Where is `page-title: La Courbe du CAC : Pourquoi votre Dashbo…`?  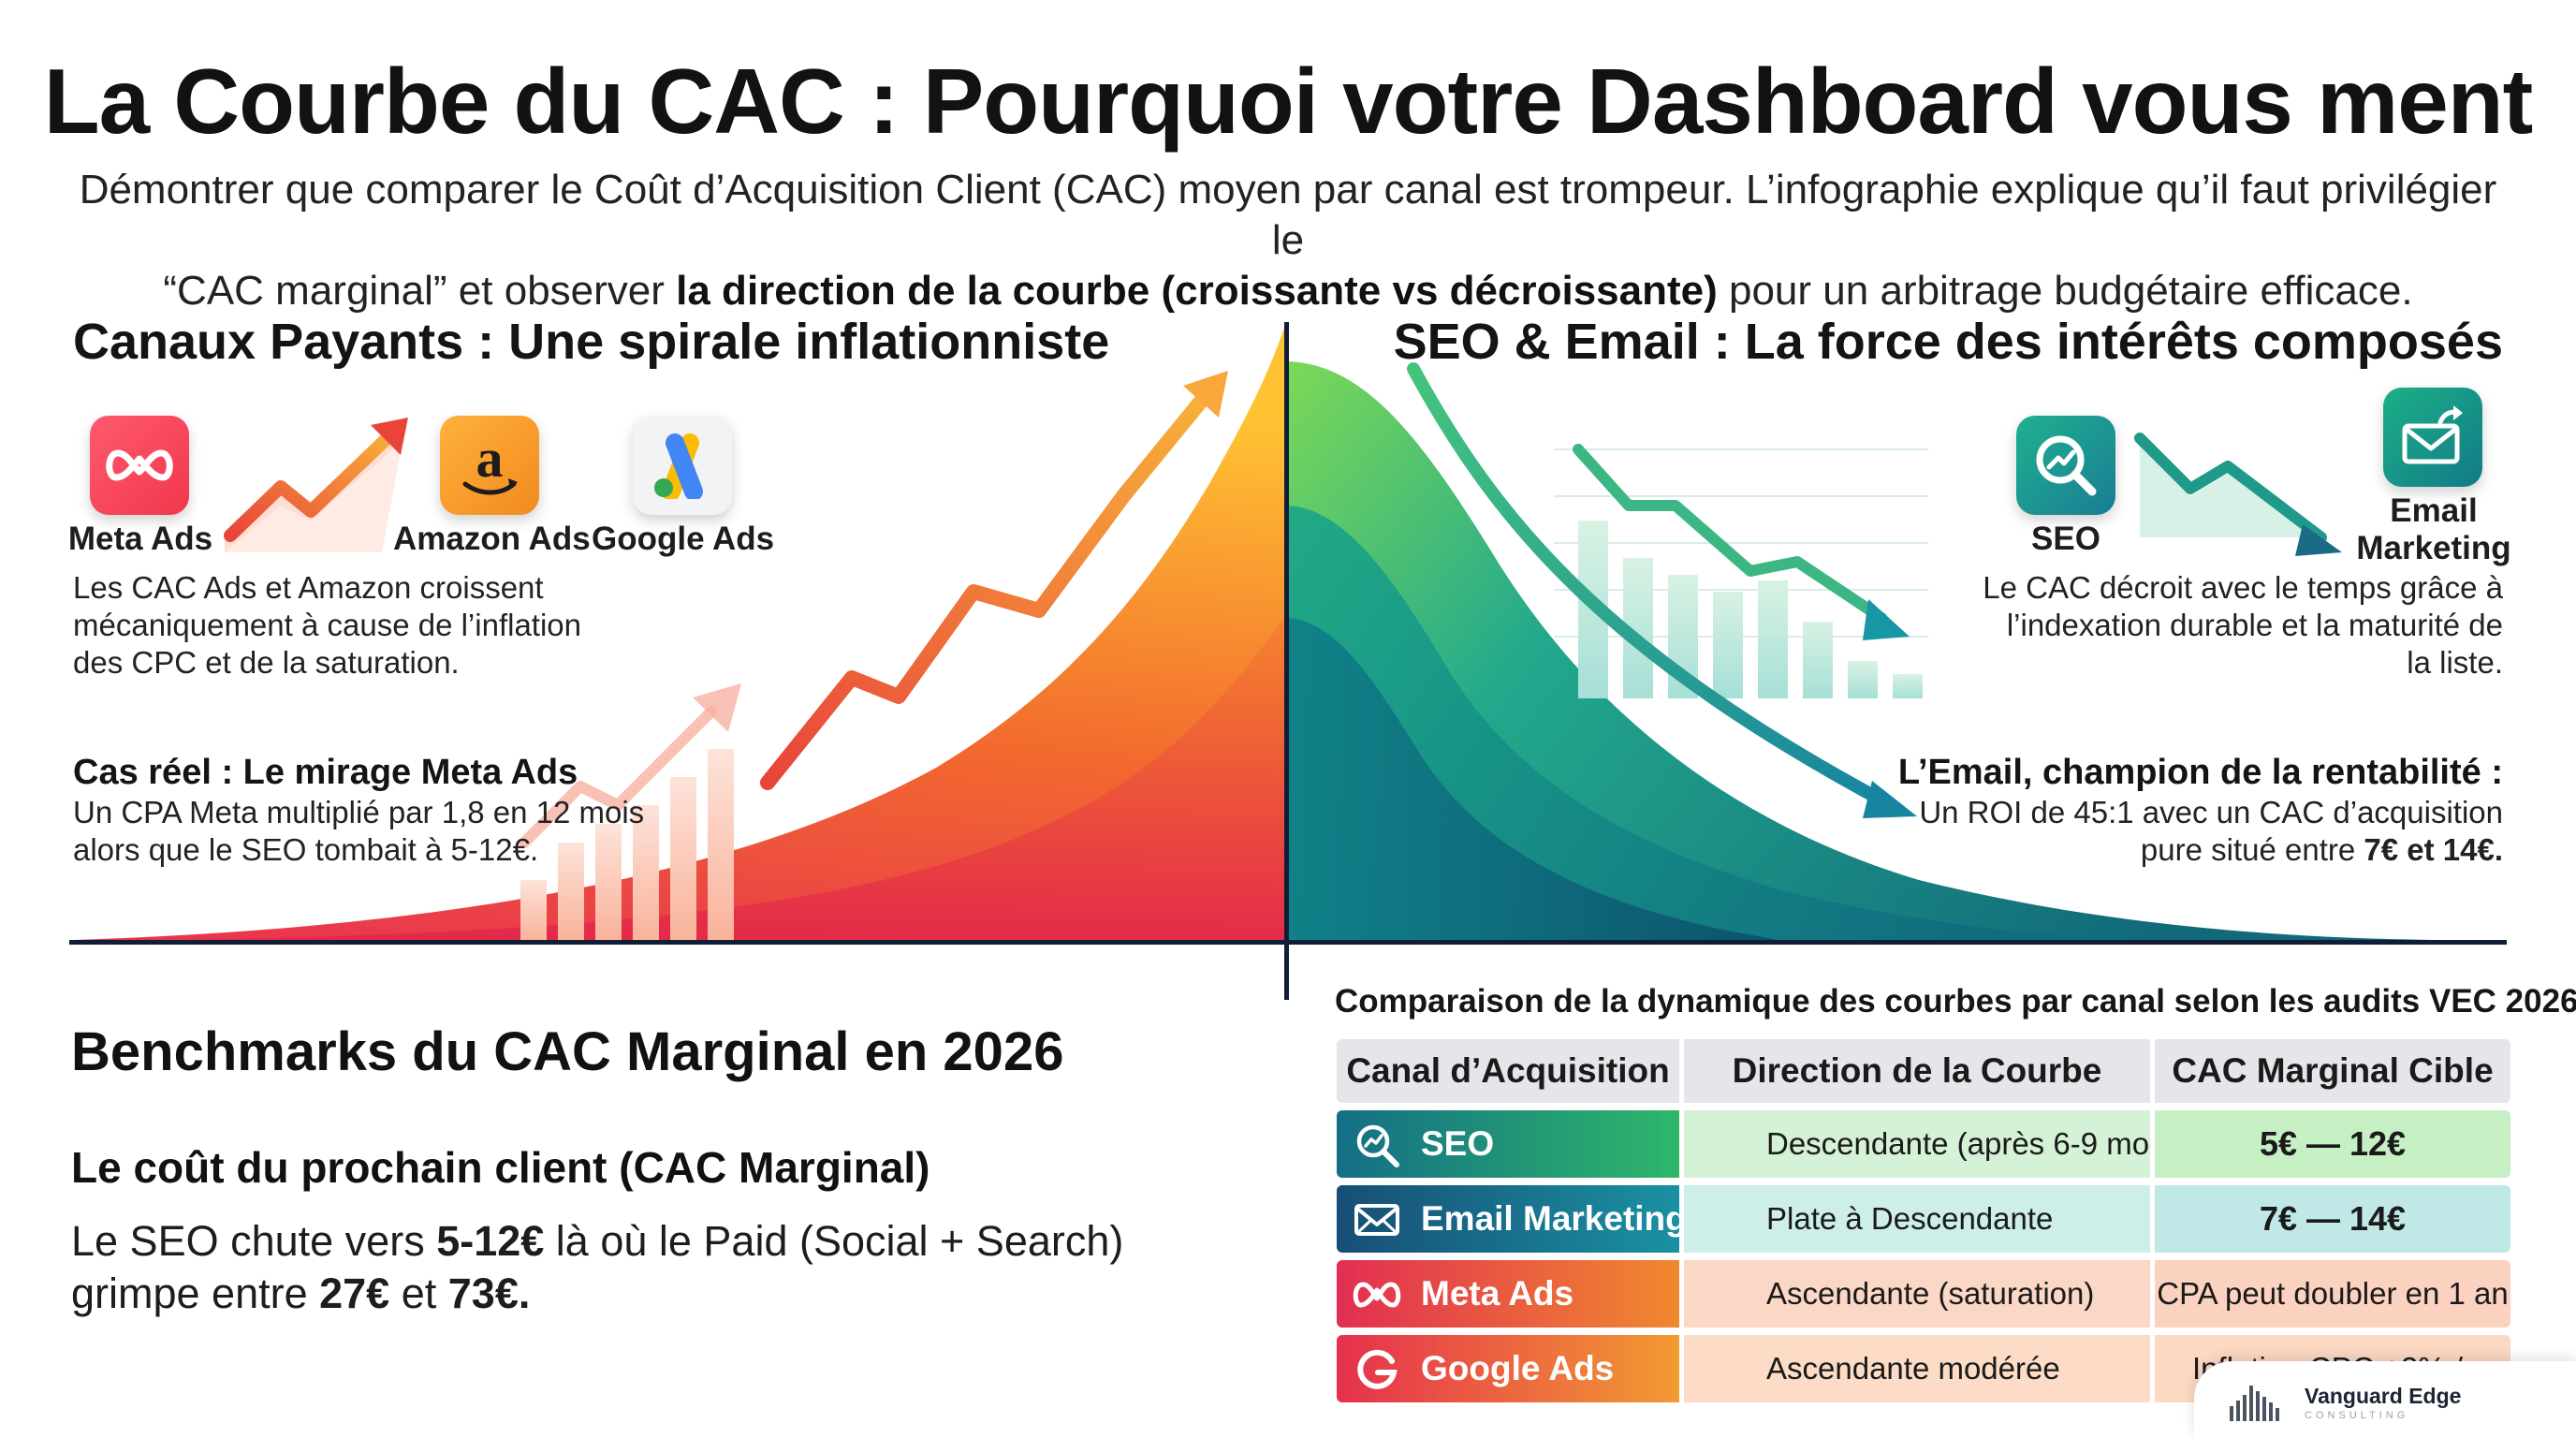 page-title: La Courbe du CAC : Pourquoi votre Dashbo… is located at coordinates (1288, 101).